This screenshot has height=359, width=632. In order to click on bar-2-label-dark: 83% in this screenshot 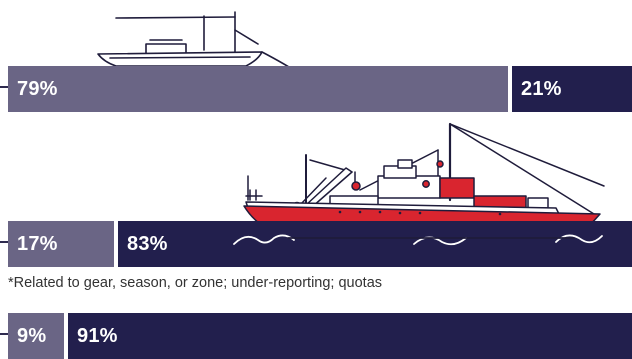, I will do `click(147, 243)`.